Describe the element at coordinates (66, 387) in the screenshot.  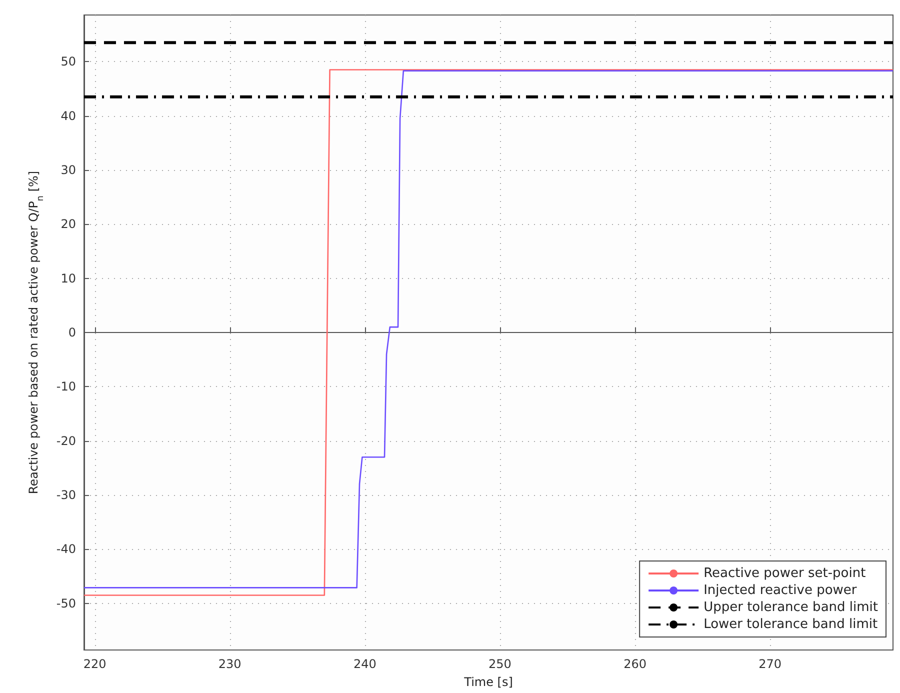
I see `y-tick-label: -10` at that location.